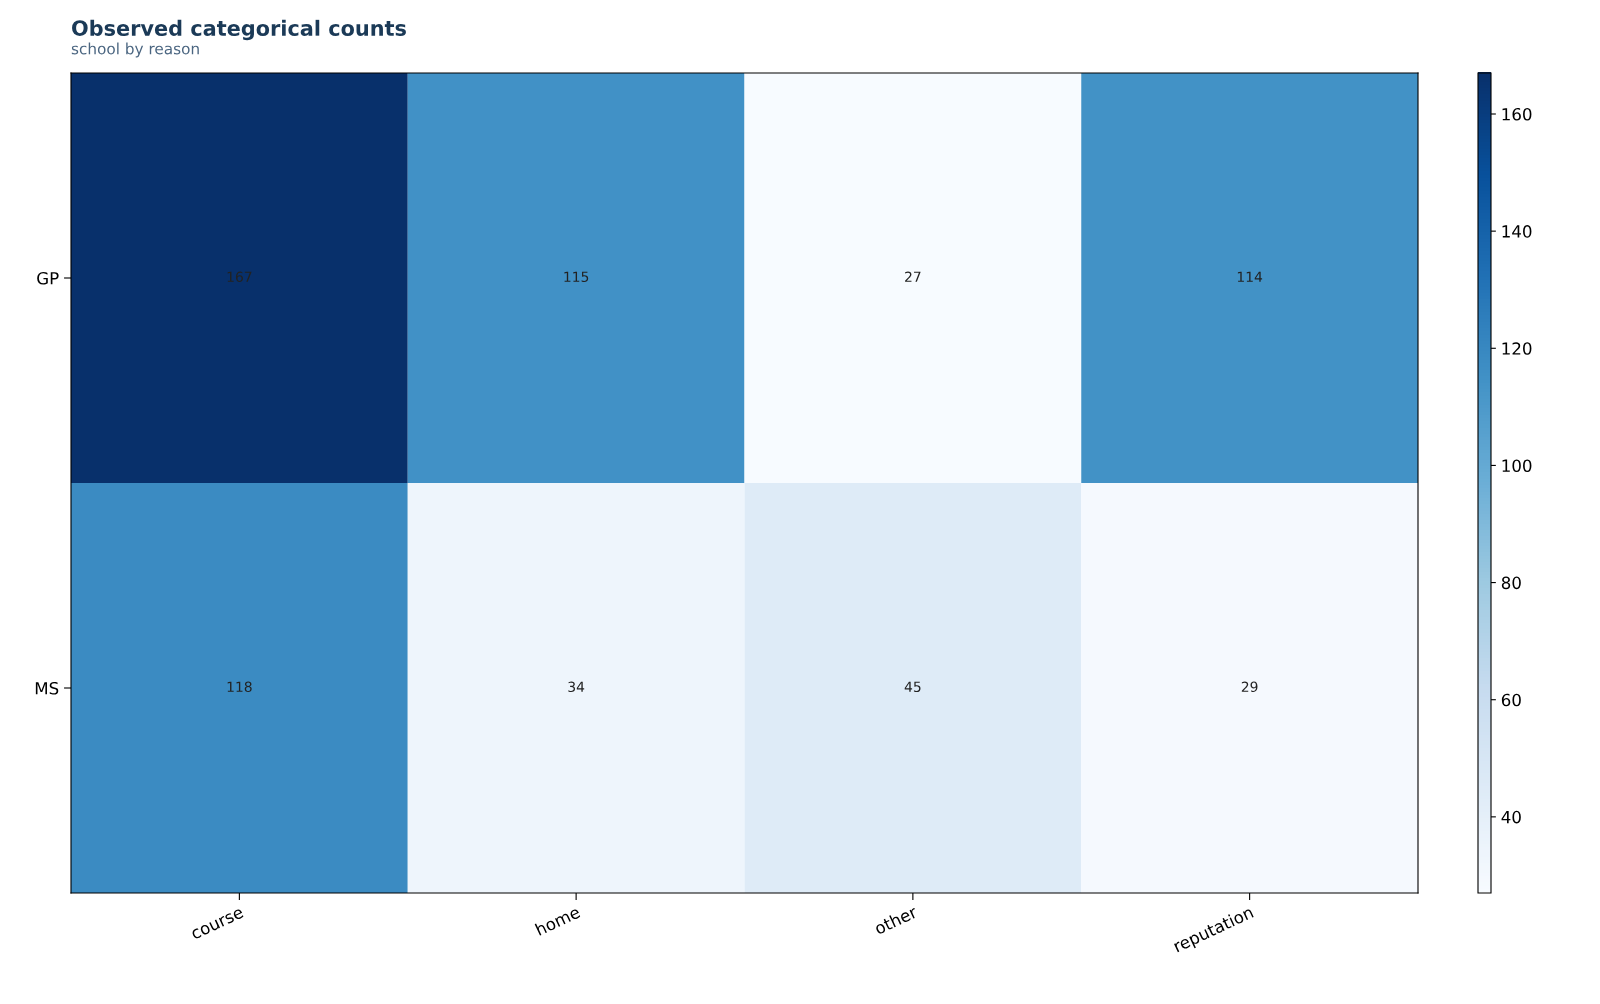  I want to click on data-label: 45, so click(912, 687).